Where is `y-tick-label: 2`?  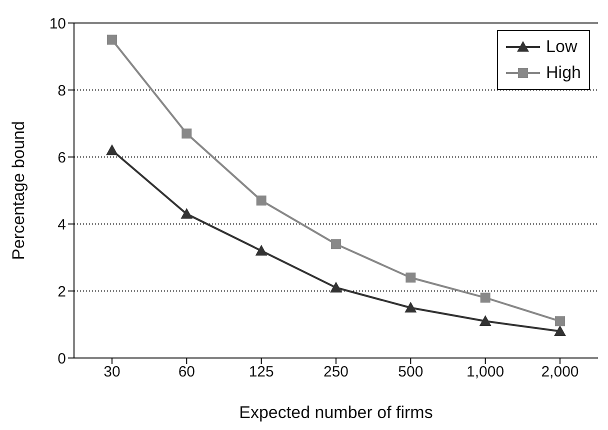 y-tick-label: 2 is located at coordinates (62, 291).